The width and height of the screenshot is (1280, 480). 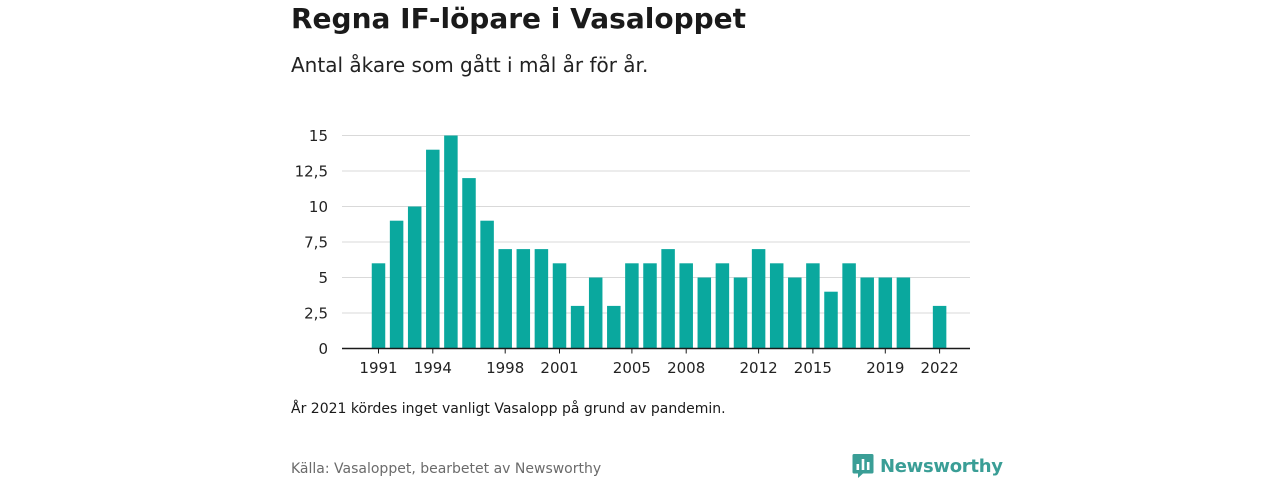 I want to click on y-tick-label: 7,5, so click(x=316, y=243).